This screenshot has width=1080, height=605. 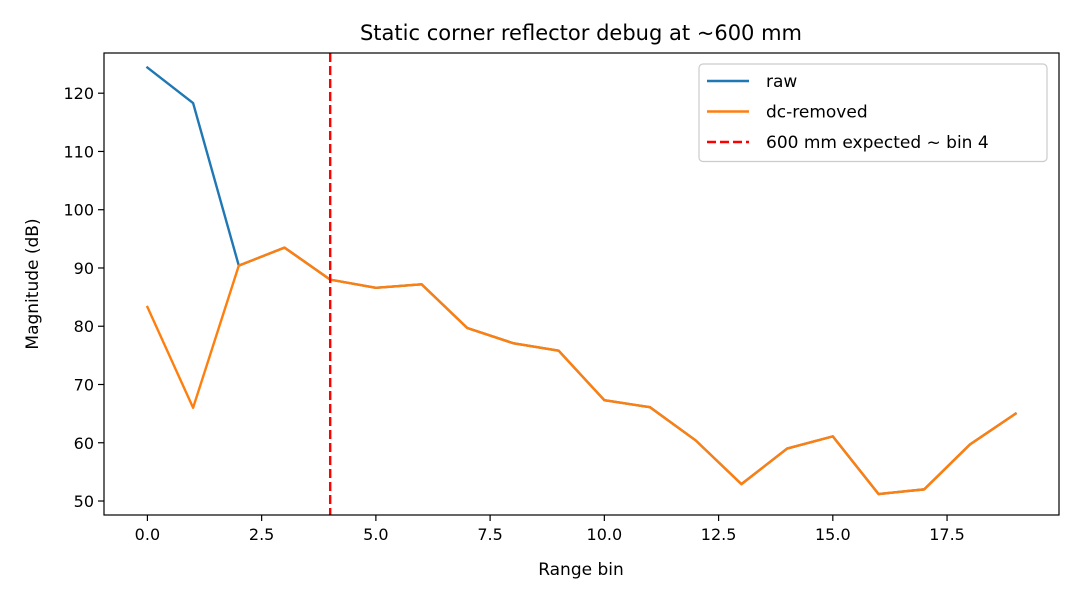 I want to click on legend-box, so click(x=873, y=113).